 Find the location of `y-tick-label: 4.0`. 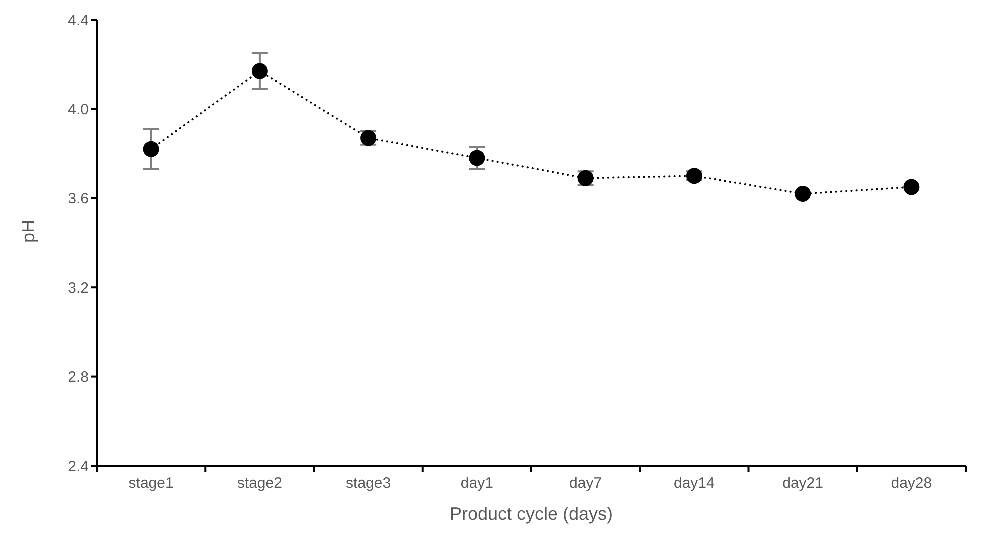

y-tick-label: 4.0 is located at coordinates (78, 110).